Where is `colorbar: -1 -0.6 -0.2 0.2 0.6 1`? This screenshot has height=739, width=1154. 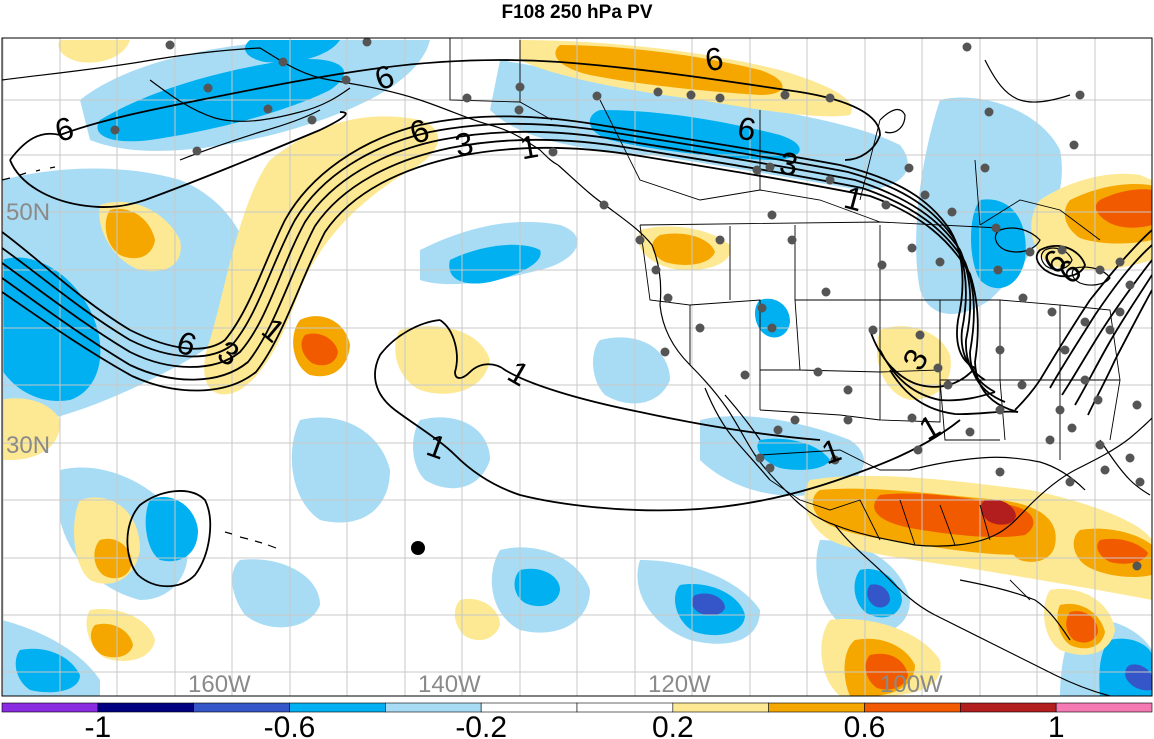 colorbar: -1 -0.6 -0.2 0.2 0.6 1 is located at coordinates (577, 720).